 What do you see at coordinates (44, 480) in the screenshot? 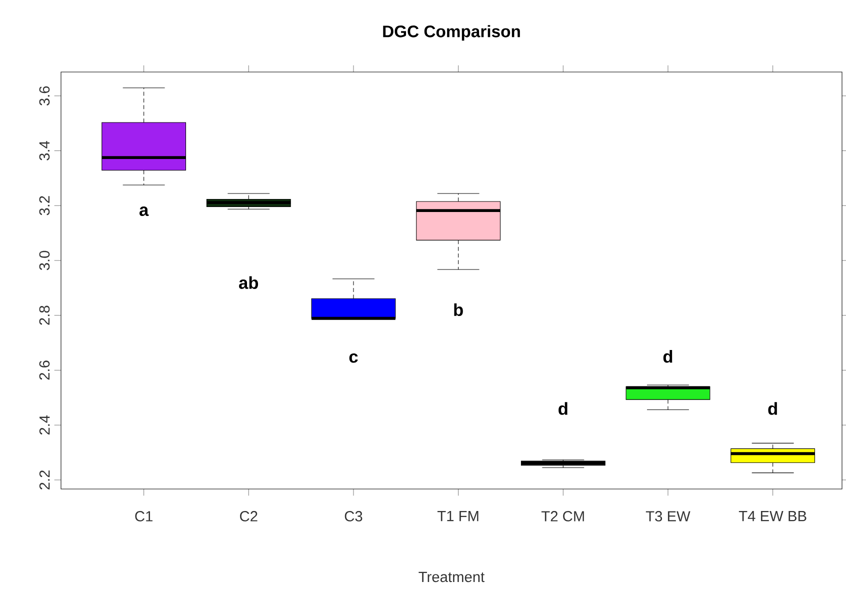
I see `y-tick-label: 2.2` at bounding box center [44, 480].